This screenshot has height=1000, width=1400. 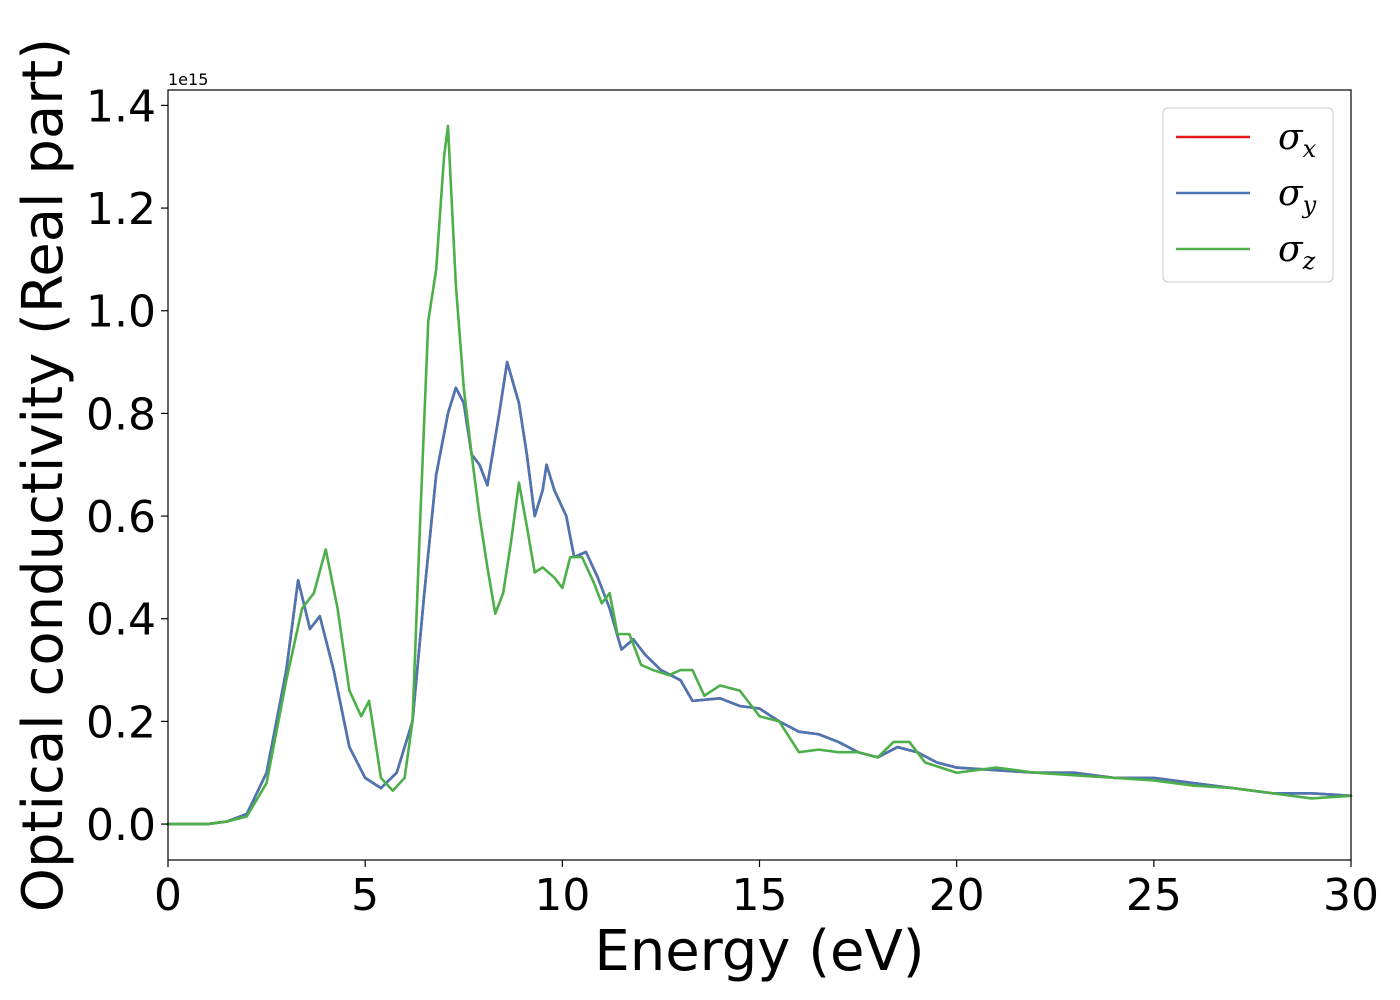 I want to click on y-tick-label: 0.8, so click(x=121, y=414).